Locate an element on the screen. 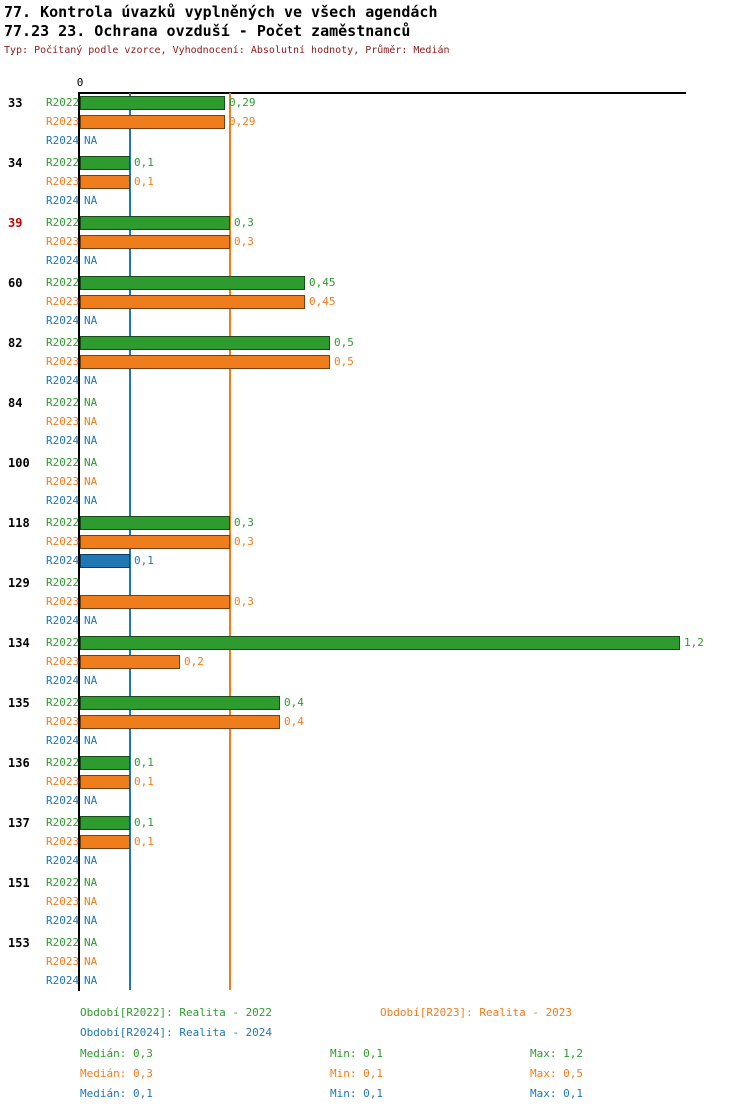  group-label: 136 is located at coordinates (19, 763).